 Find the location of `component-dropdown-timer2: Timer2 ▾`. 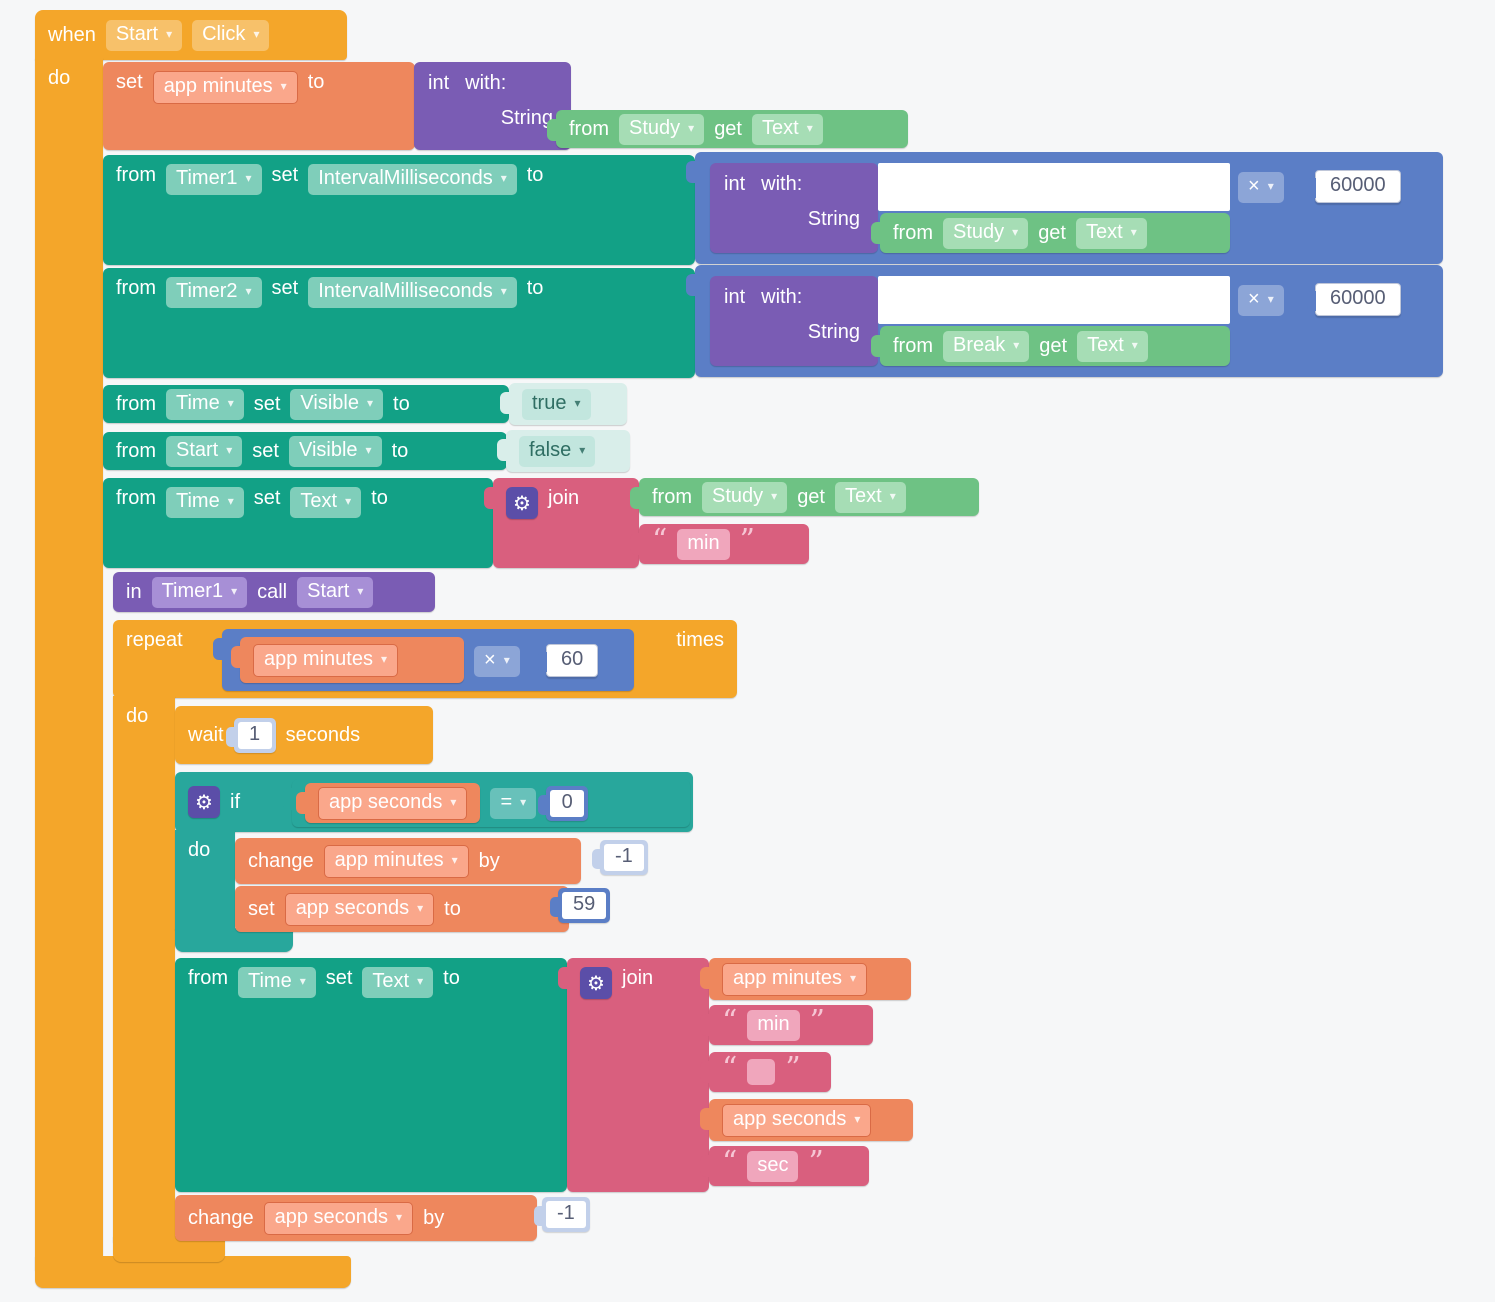

component-dropdown-timer2: Timer2 ▾ is located at coordinates (214, 292).